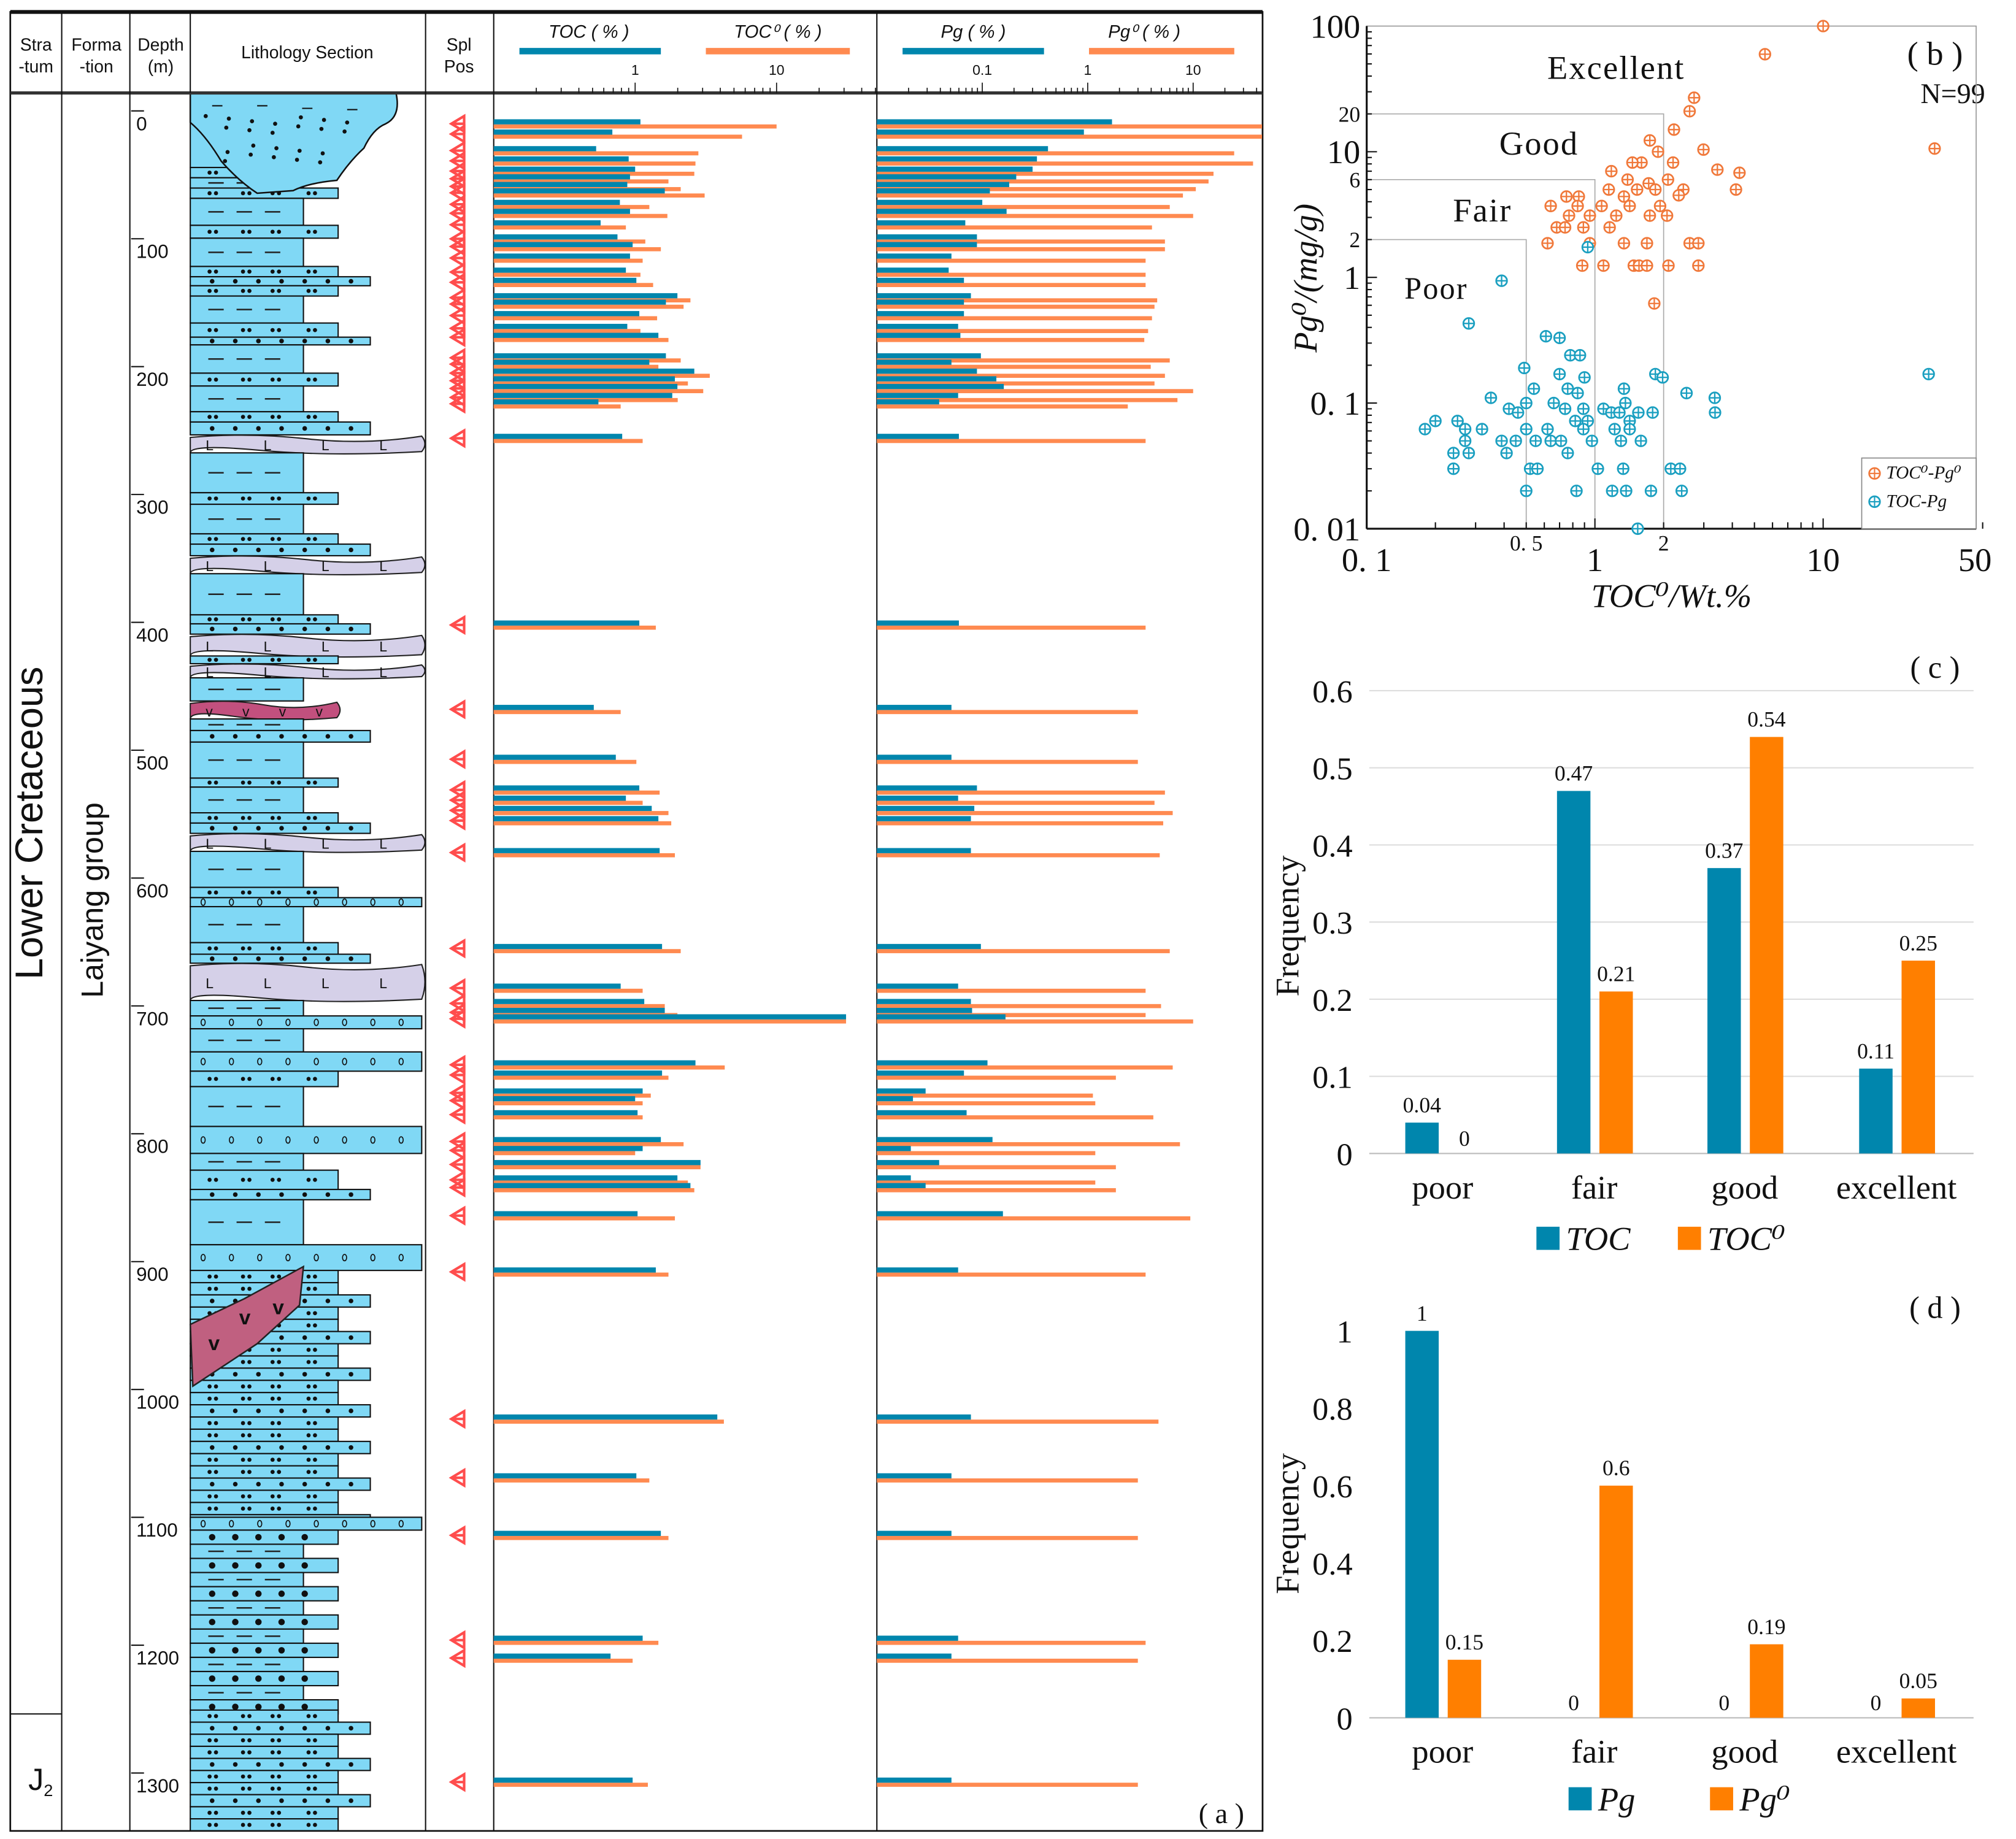 The image size is (2016, 1839). I want to click on zone-label-fair: Fair, so click(1482, 210).